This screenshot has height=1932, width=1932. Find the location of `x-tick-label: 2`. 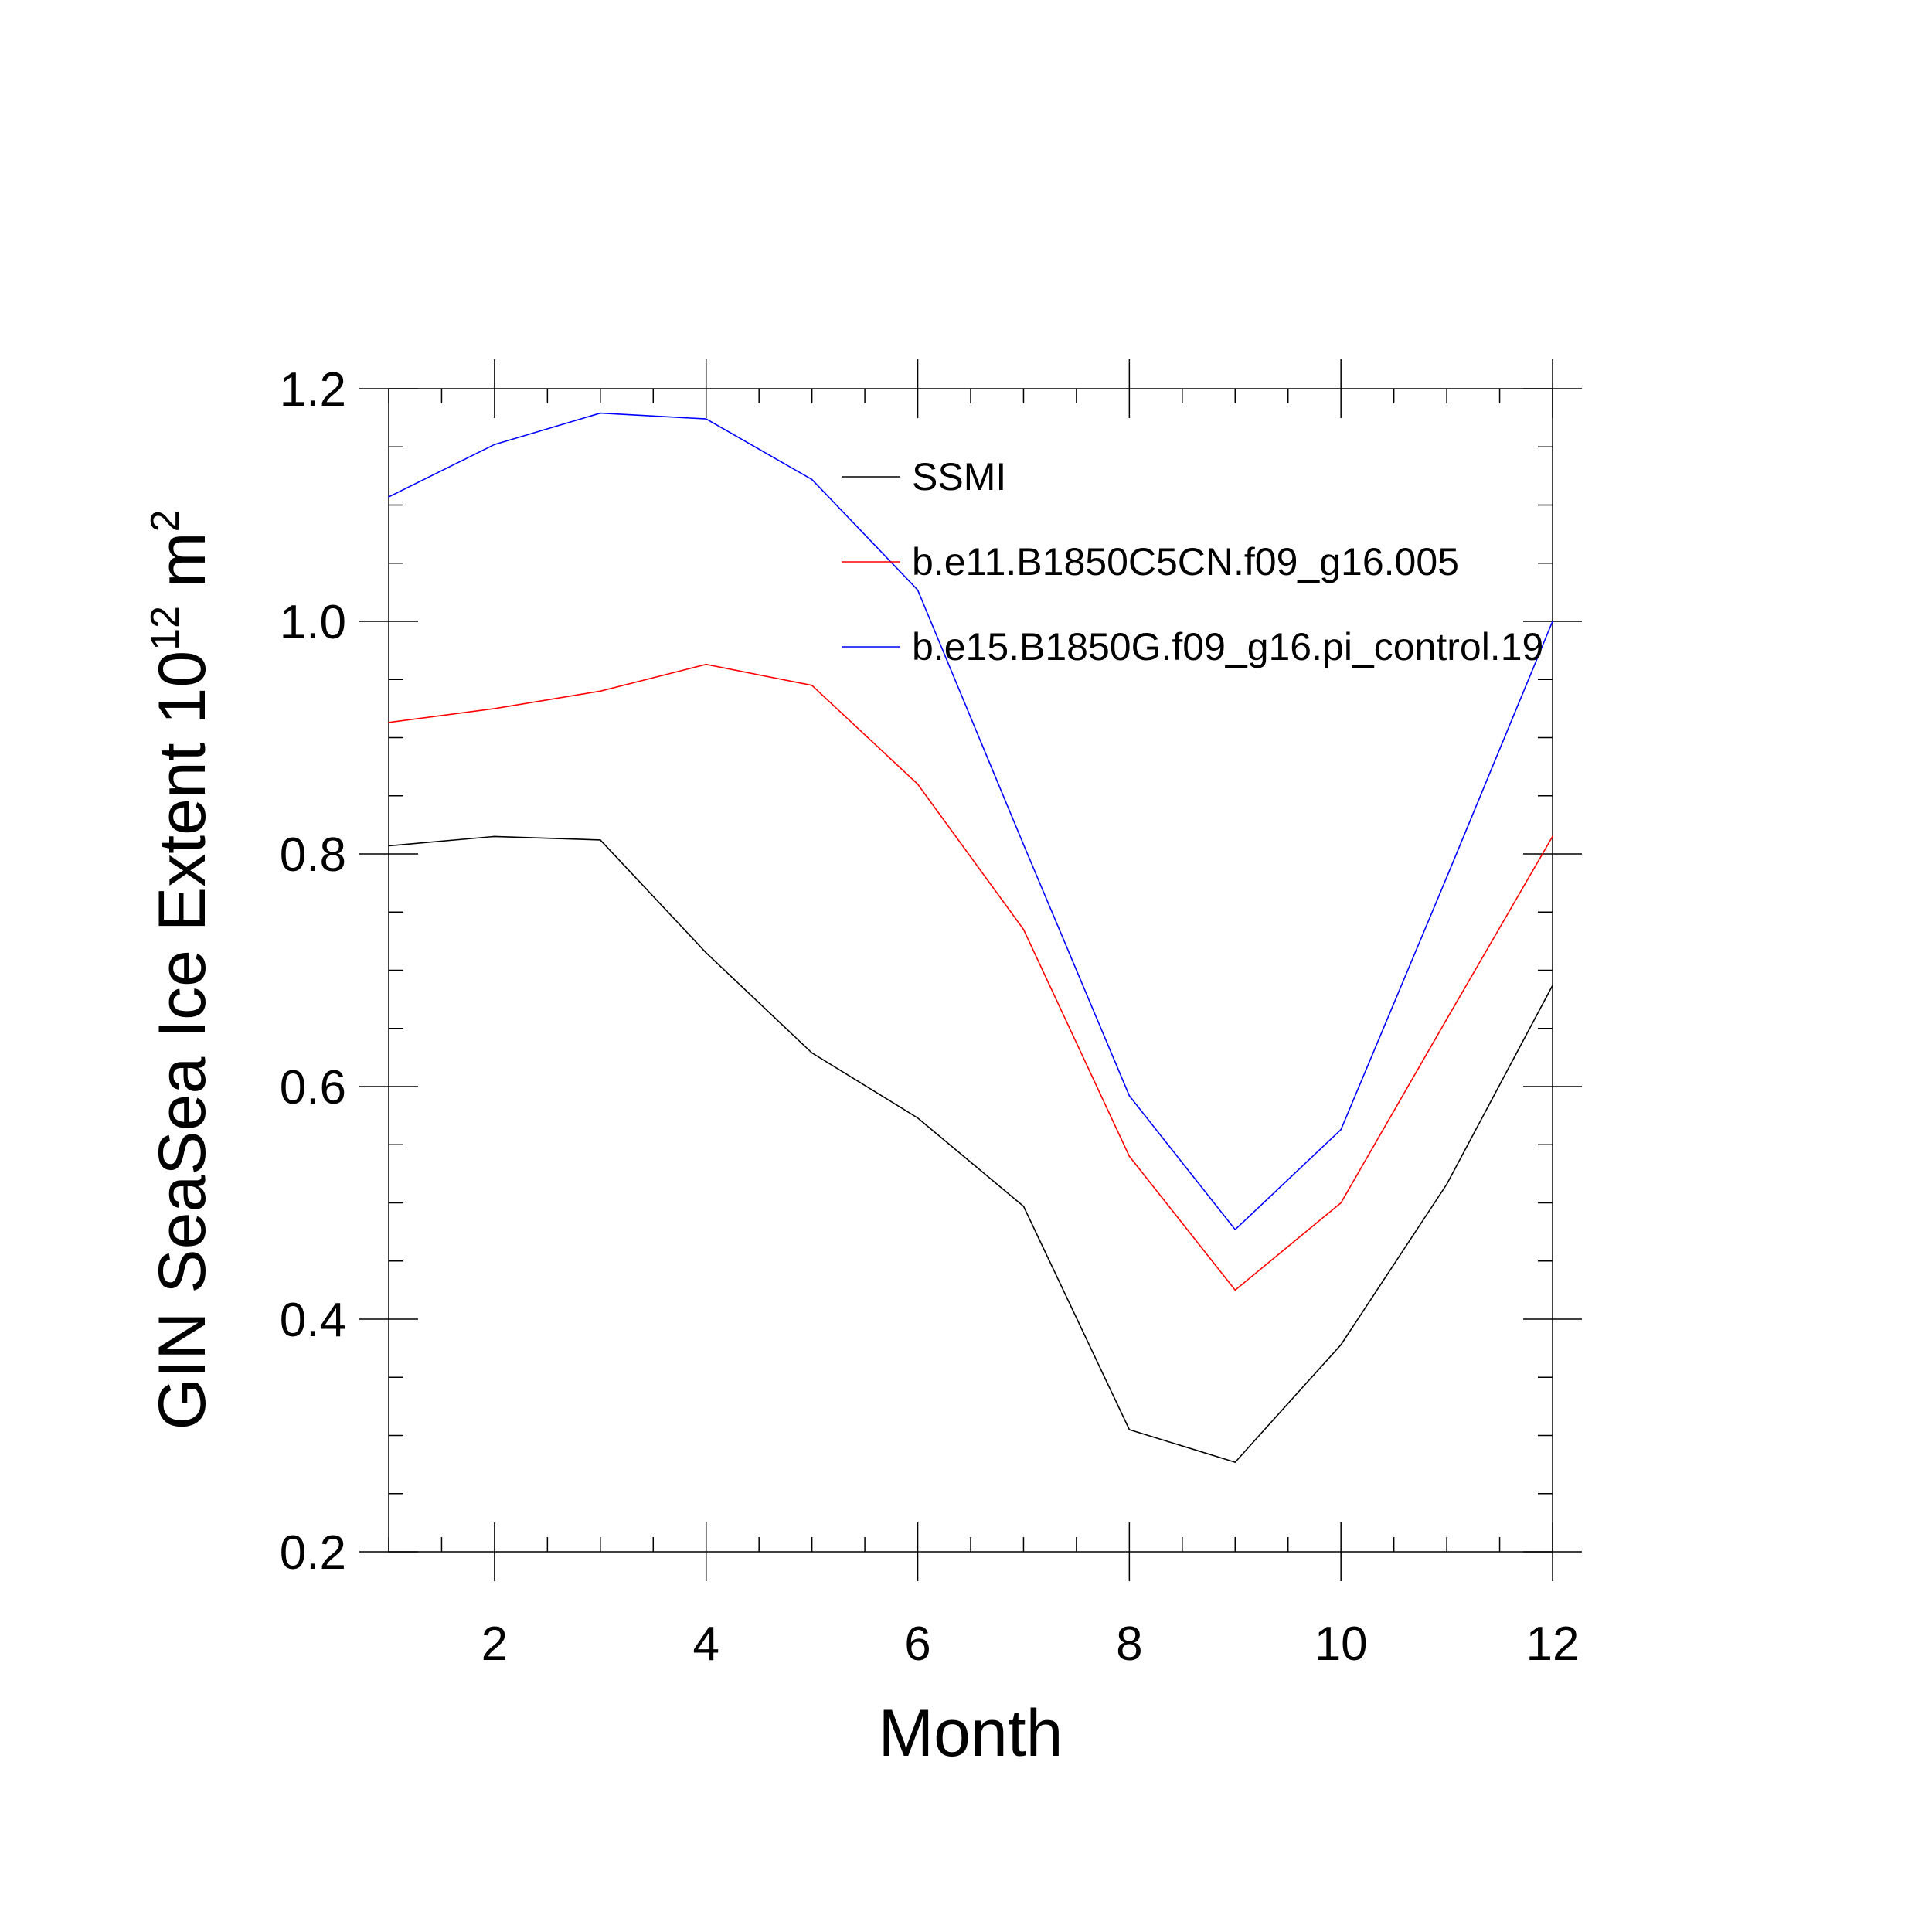

x-tick-label: 2 is located at coordinates (495, 1644).